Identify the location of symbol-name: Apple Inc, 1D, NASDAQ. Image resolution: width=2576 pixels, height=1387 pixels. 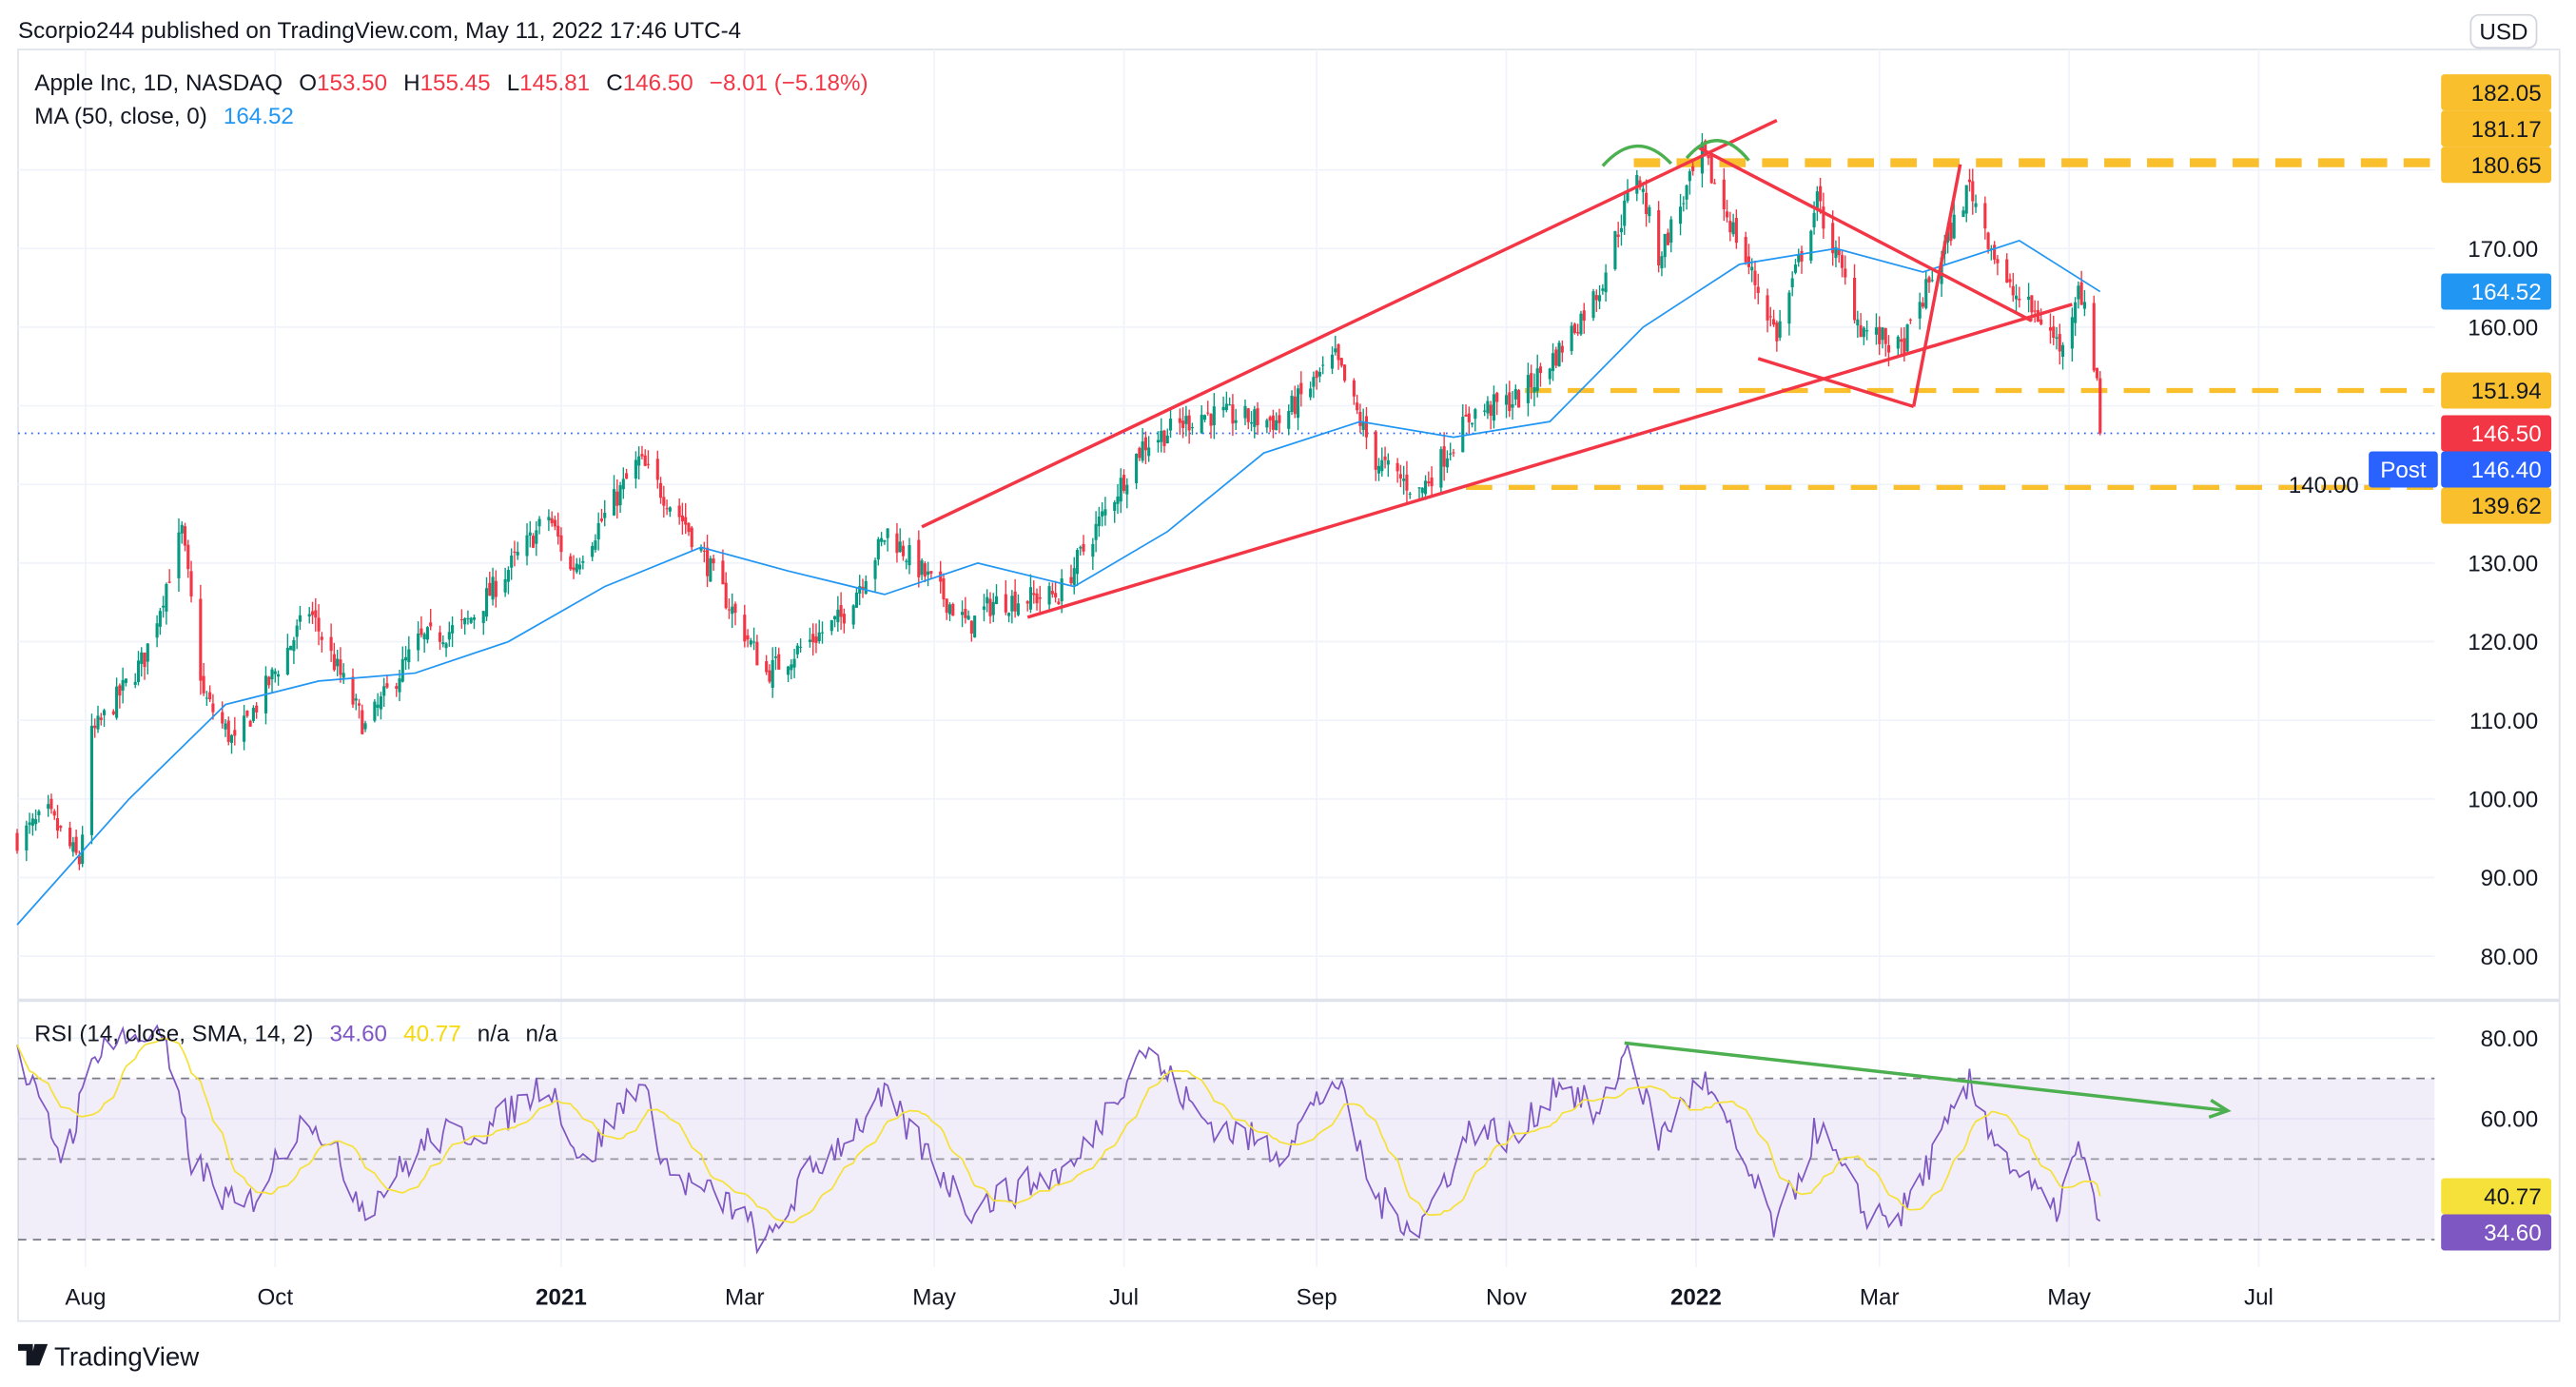
(159, 83).